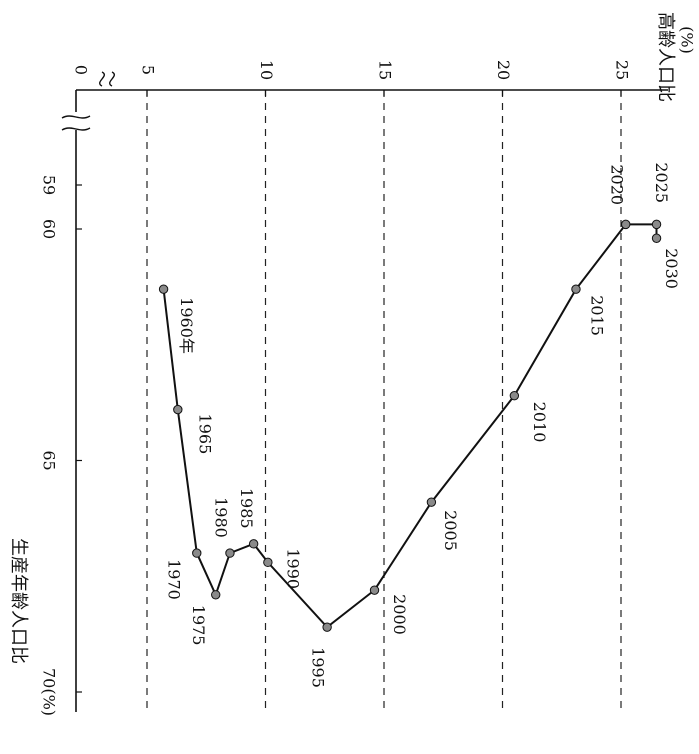 The image size is (699, 754). I want to click on axis-break-left, so click(76, 123).